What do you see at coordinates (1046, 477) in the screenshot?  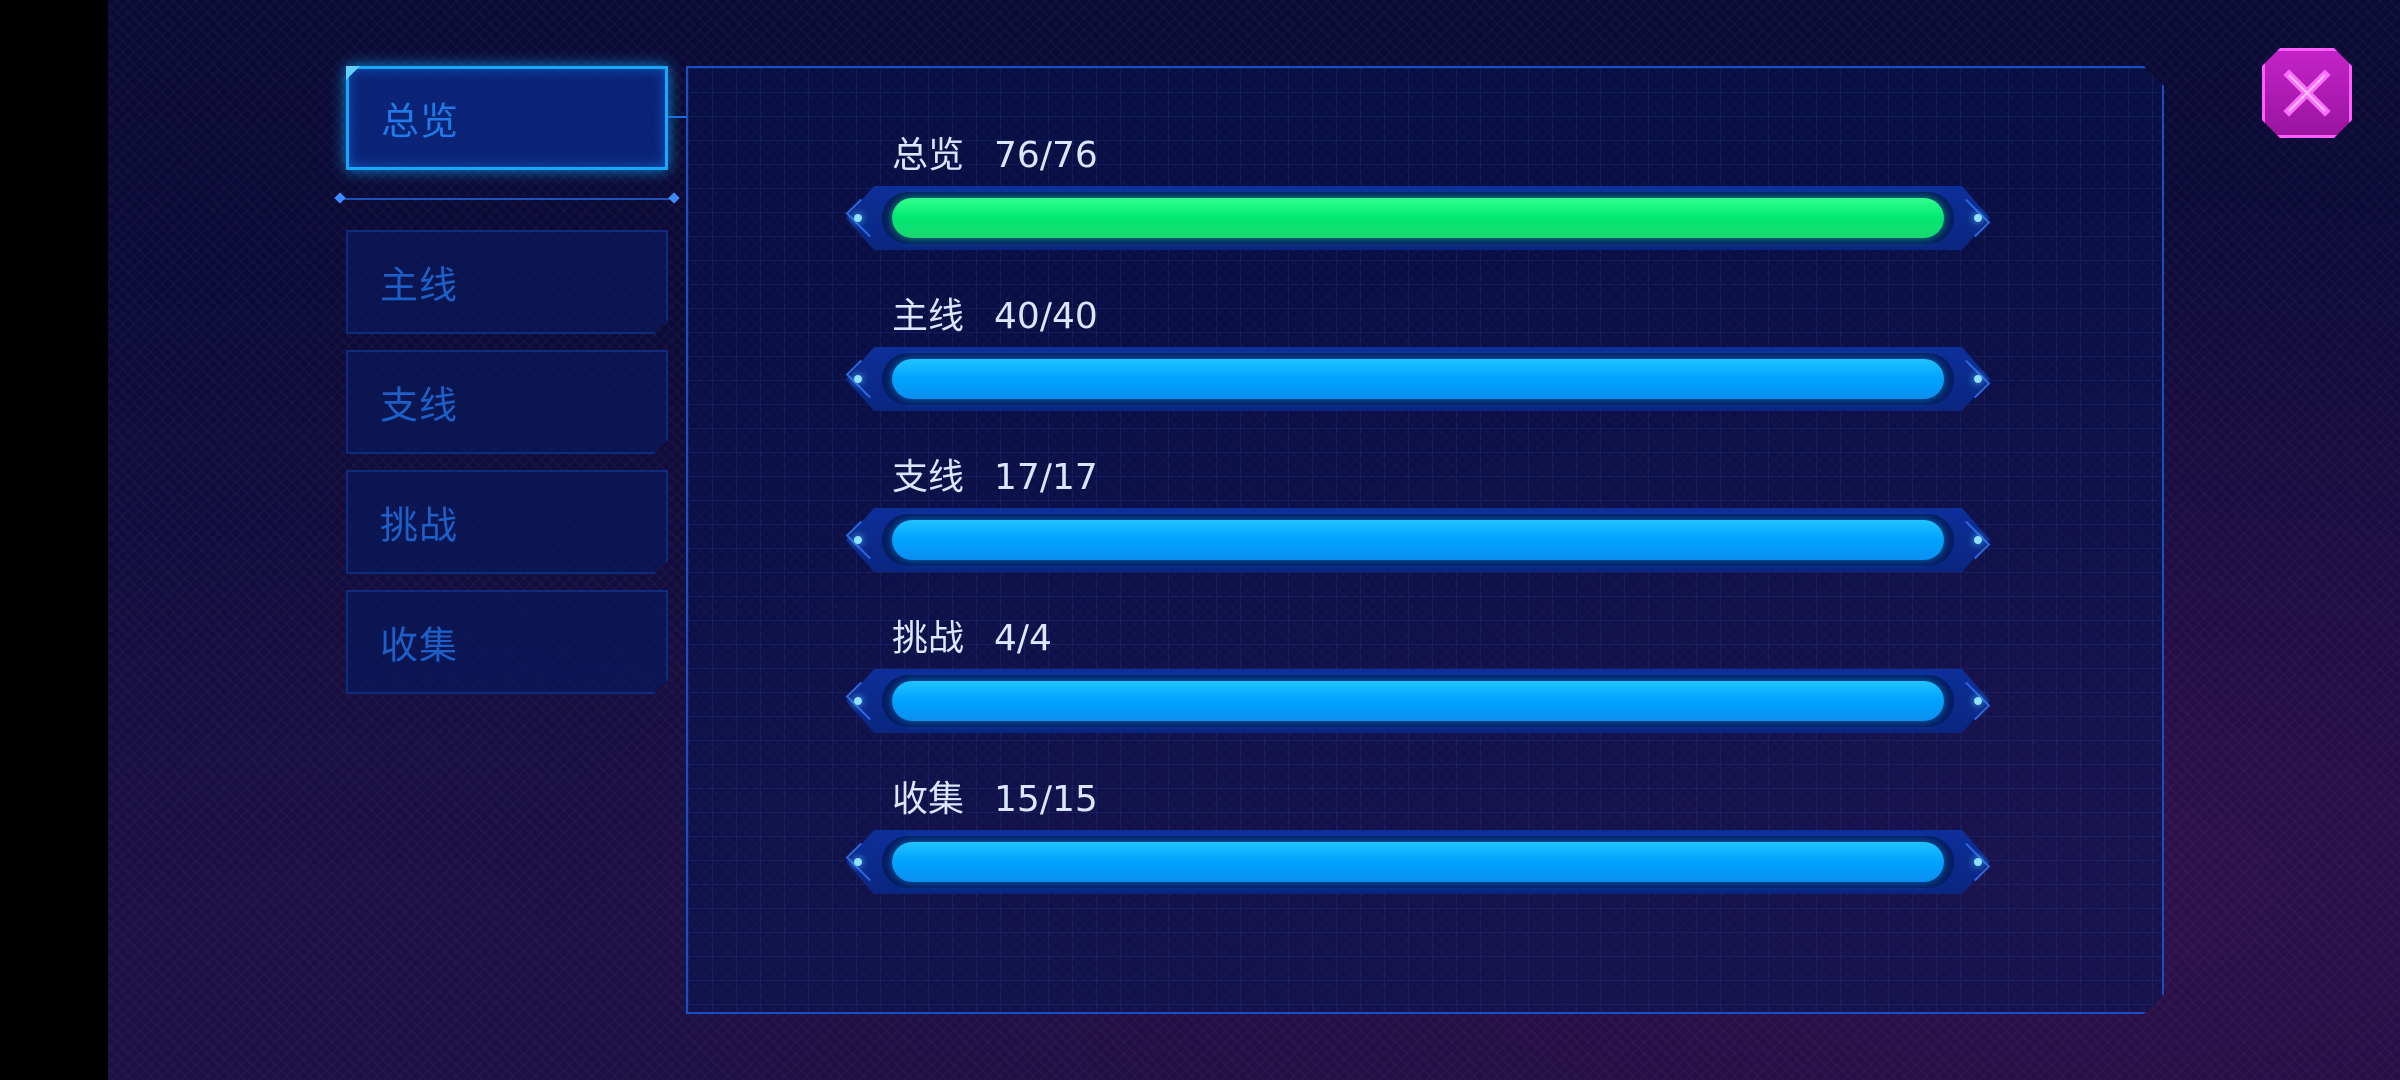 I see `progress-count: 17/17` at bounding box center [1046, 477].